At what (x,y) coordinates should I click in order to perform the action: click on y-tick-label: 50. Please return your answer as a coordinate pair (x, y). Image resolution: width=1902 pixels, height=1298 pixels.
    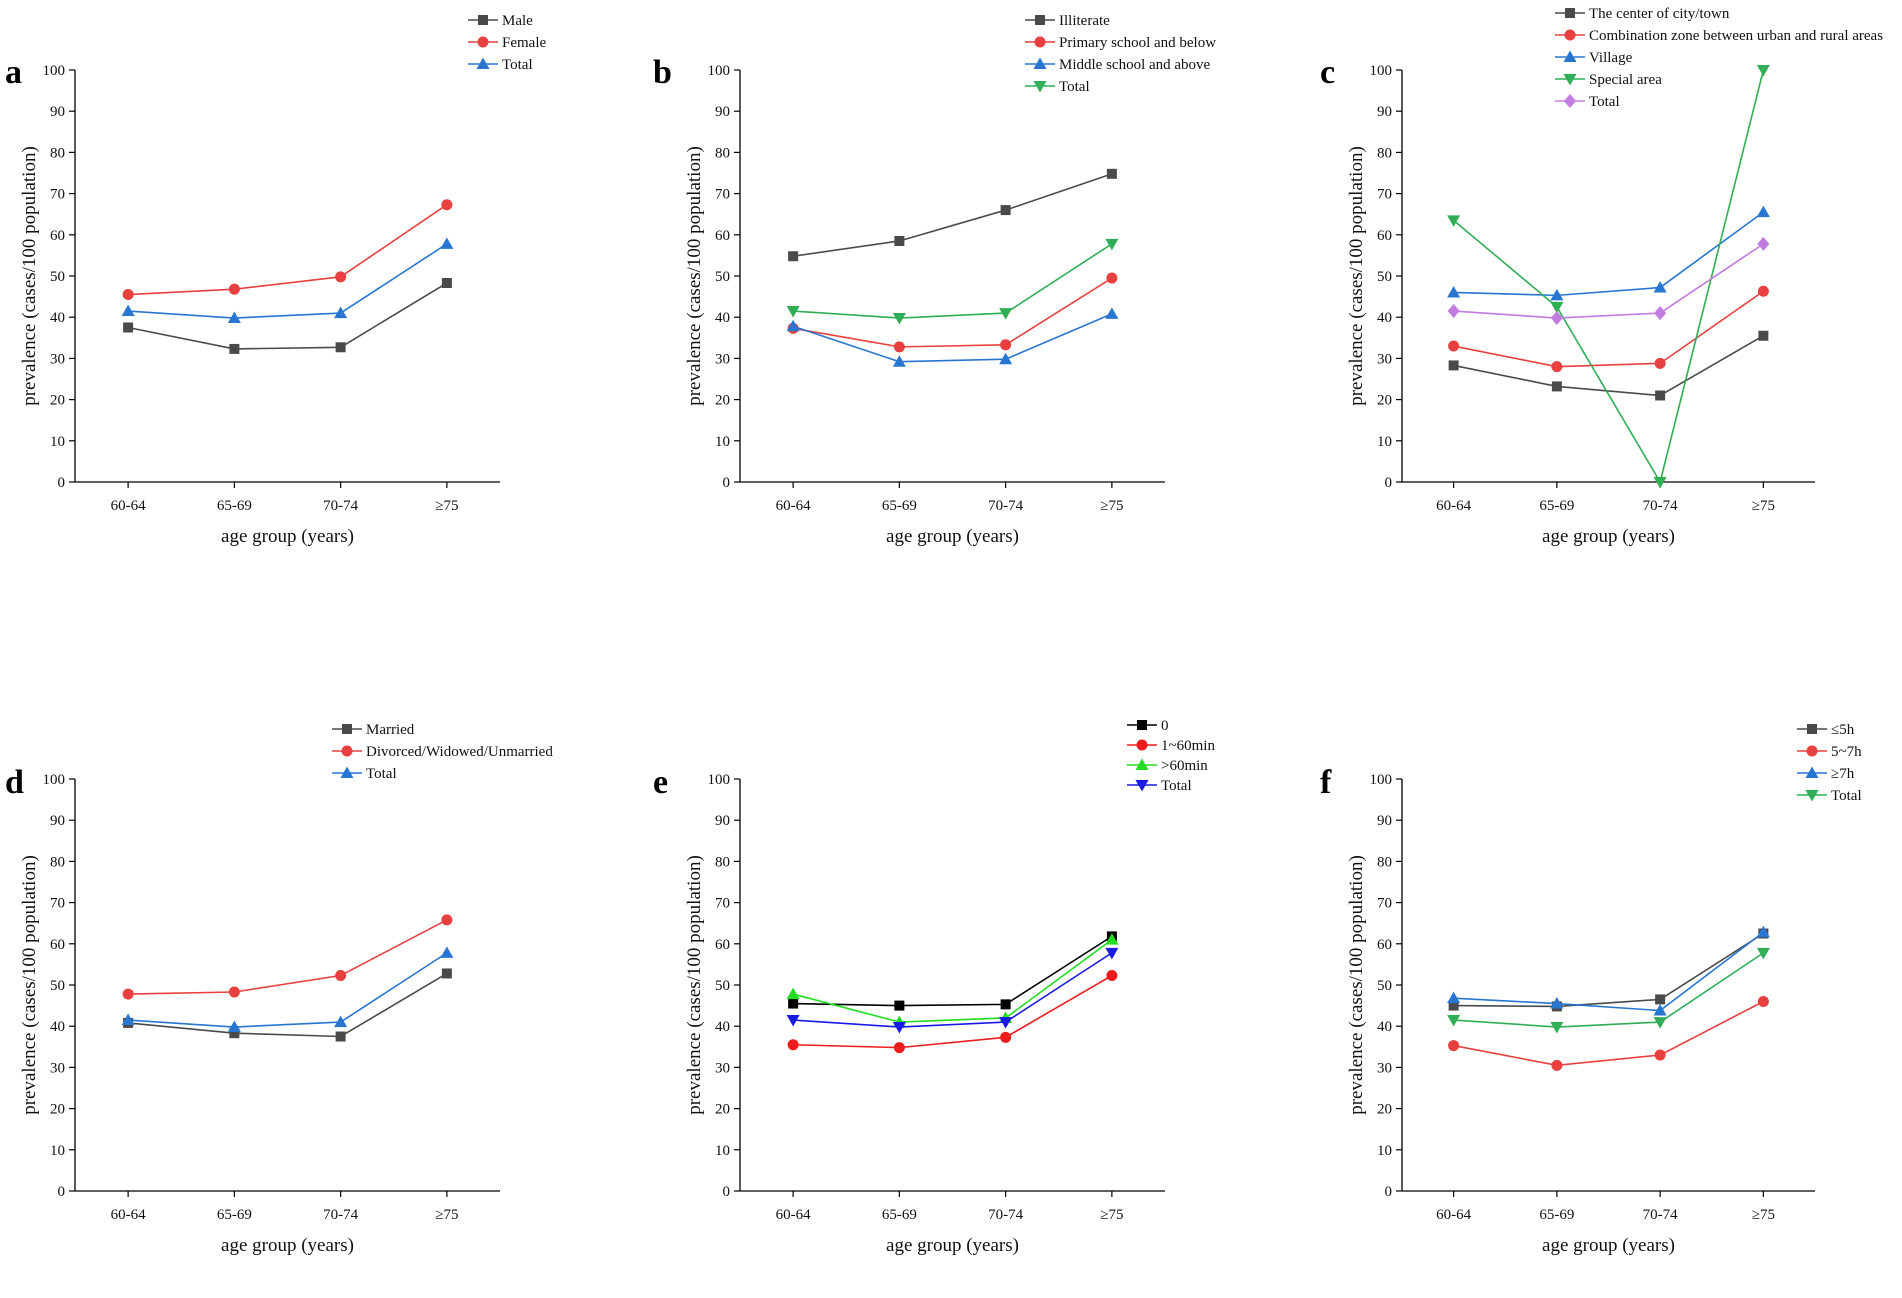
    Looking at the image, I should click on (722, 986).